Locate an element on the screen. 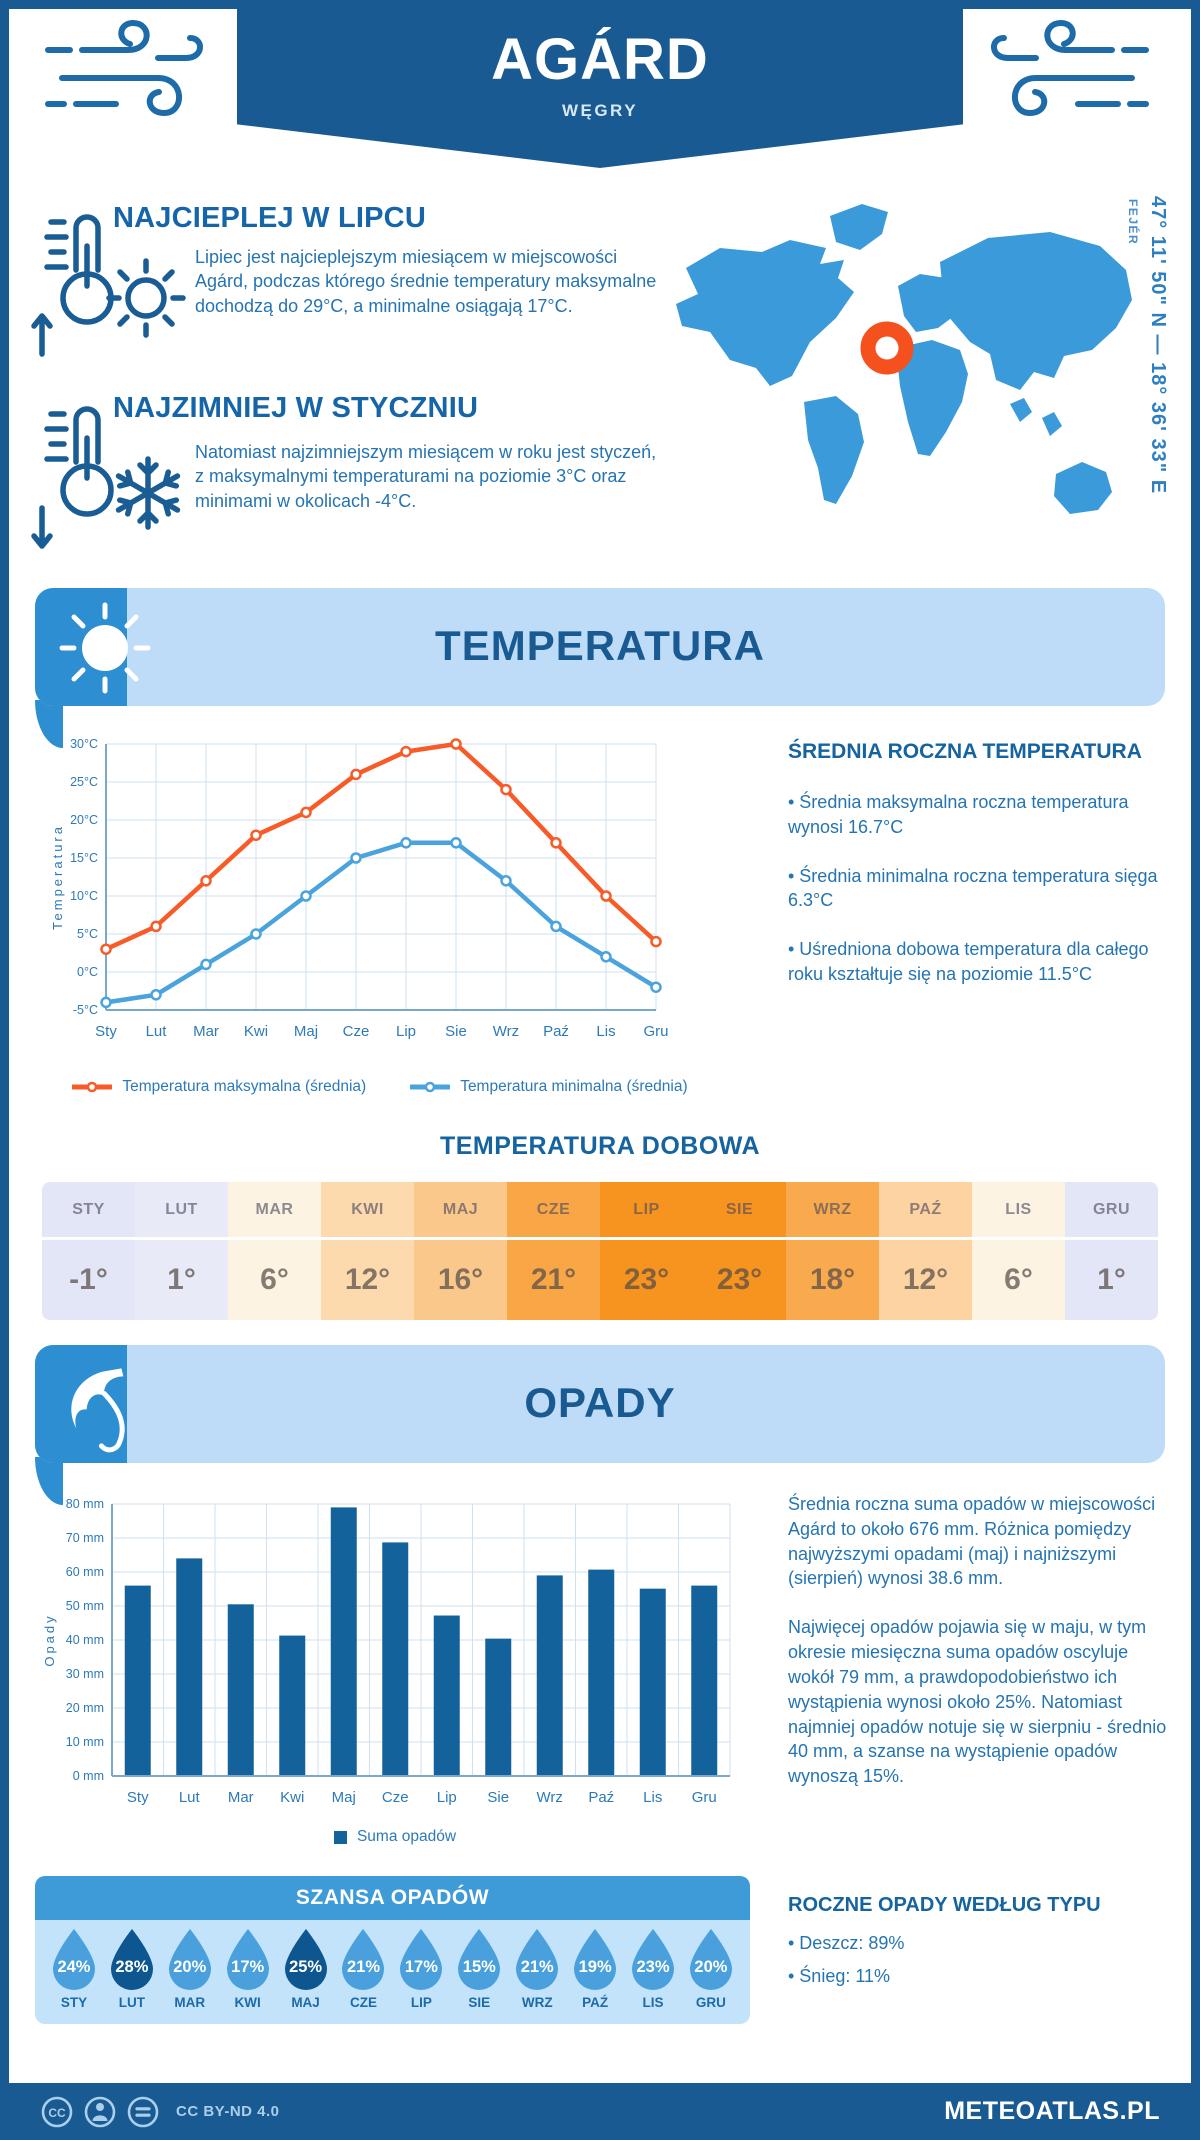  precipitation-by-type-title: ROCZNE OPADY WEDŁUG TYPU is located at coordinates (944, 1905).